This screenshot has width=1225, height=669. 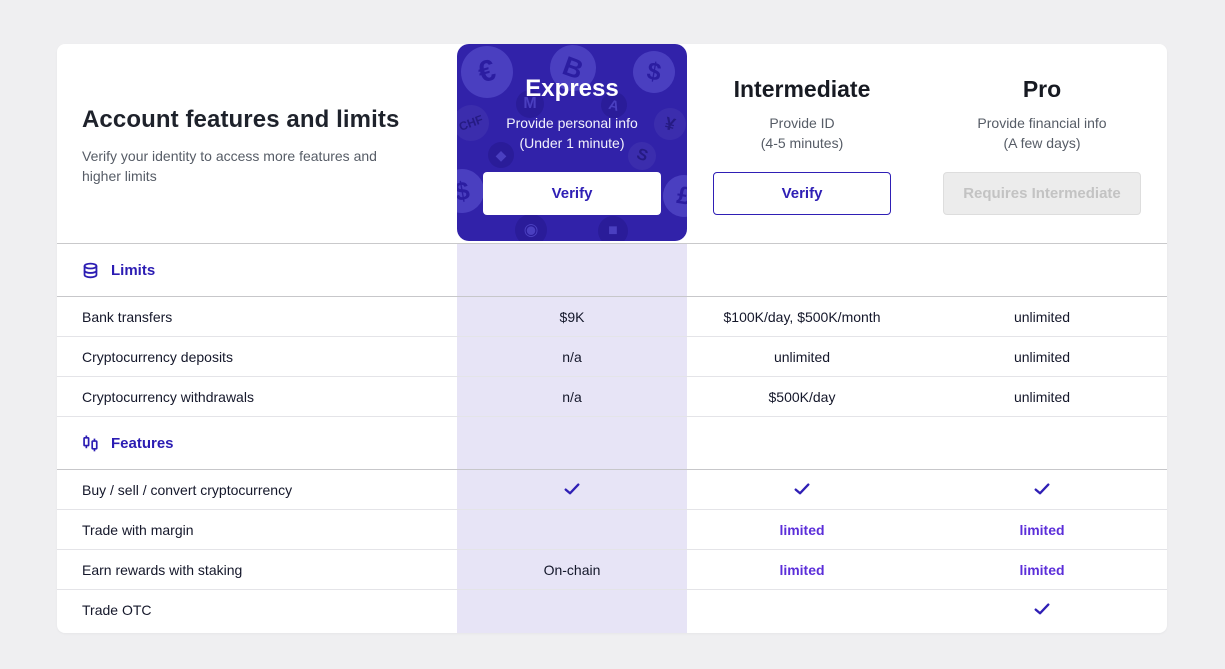 What do you see at coordinates (613, 228) in the screenshot?
I see `usdc-square-icon: ■` at bounding box center [613, 228].